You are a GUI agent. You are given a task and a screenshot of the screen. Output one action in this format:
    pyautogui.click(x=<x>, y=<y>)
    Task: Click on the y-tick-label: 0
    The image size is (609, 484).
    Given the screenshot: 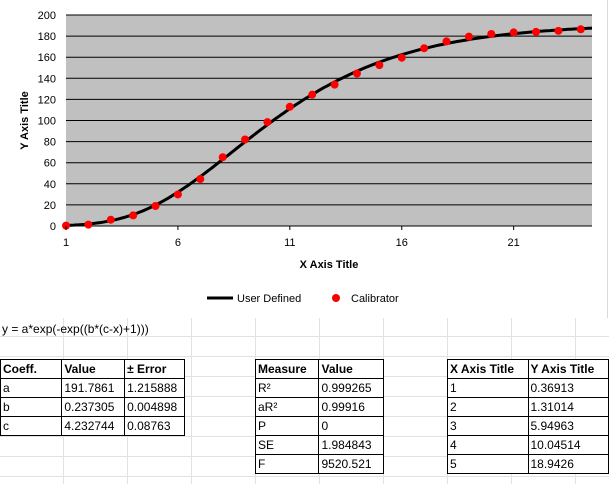 What is the action you would take?
    pyautogui.click(x=53, y=227)
    